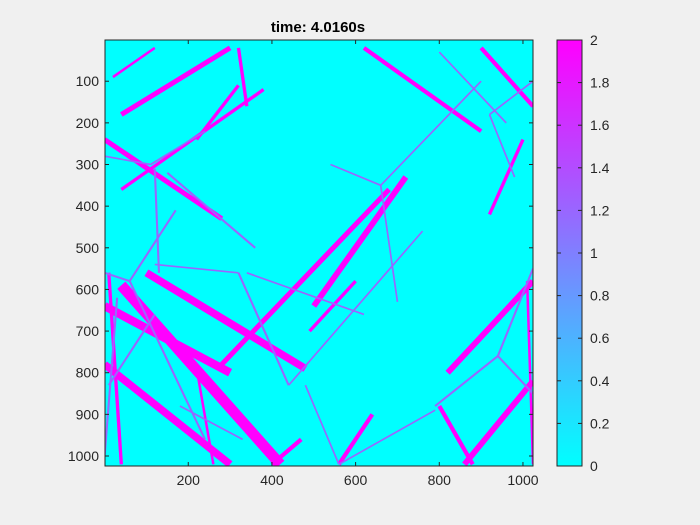 The width and height of the screenshot is (700, 525). Describe the element at coordinates (88, 123) in the screenshot. I see `y-tick-label: 200` at that location.